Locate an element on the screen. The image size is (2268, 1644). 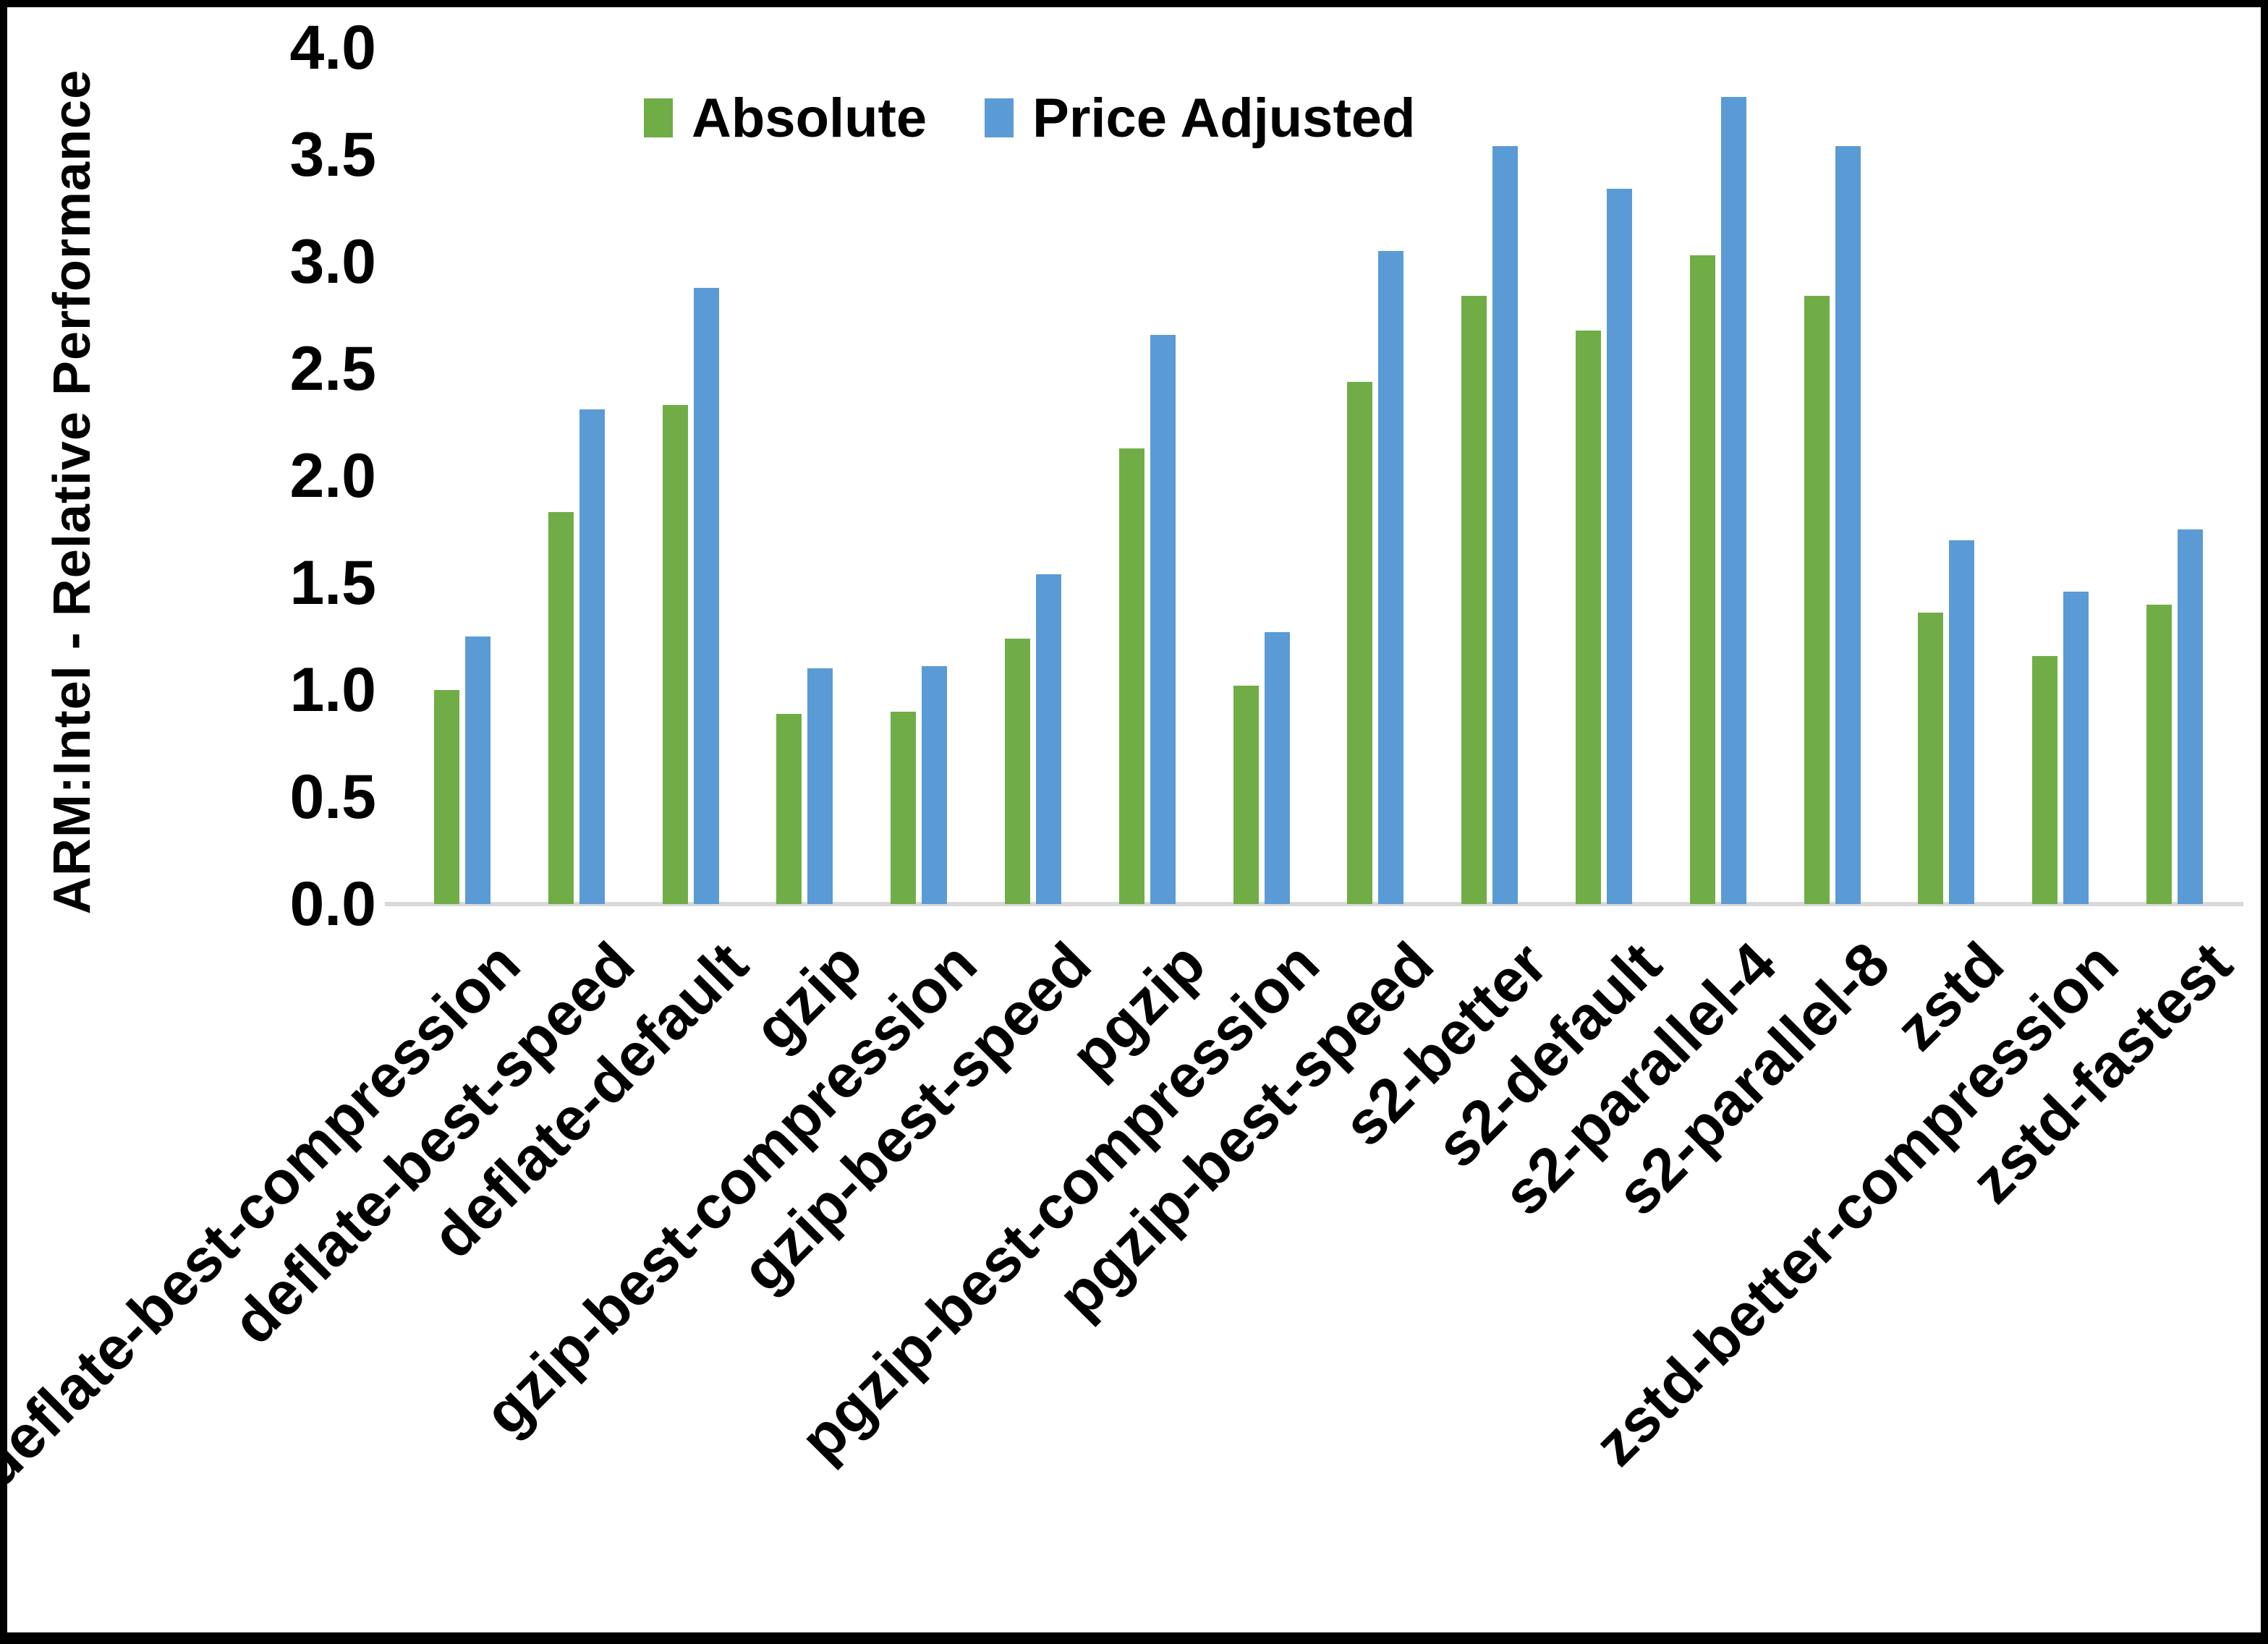
y-tick-label: 3.0 is located at coordinates (332, 262).